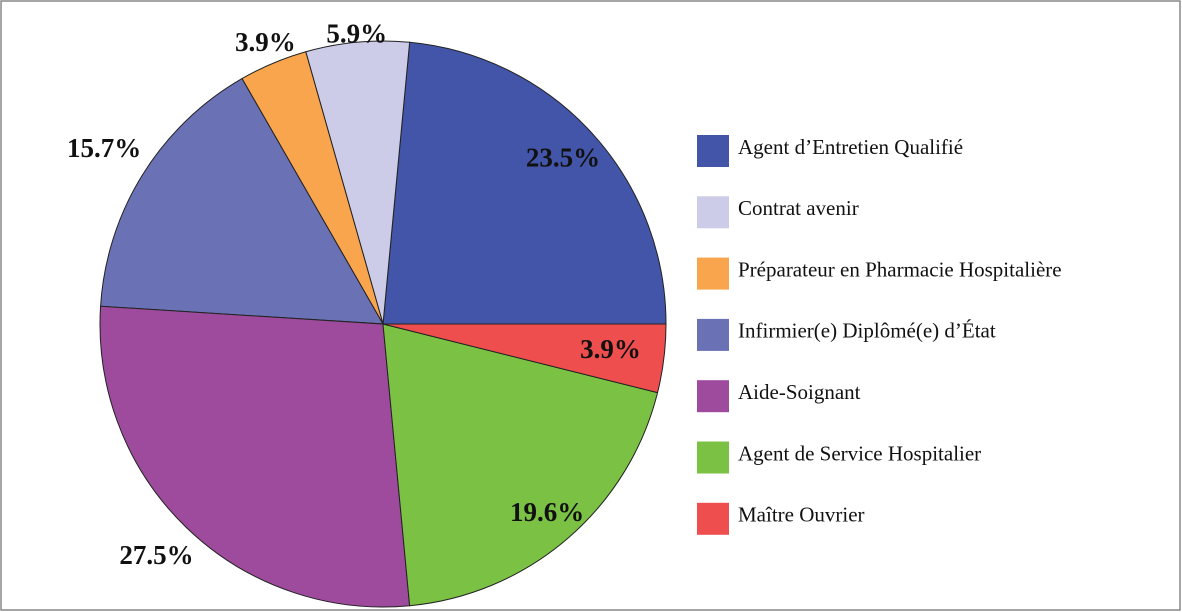  I want to click on legend-label: Agent de Service Hospitalier, so click(859, 453).